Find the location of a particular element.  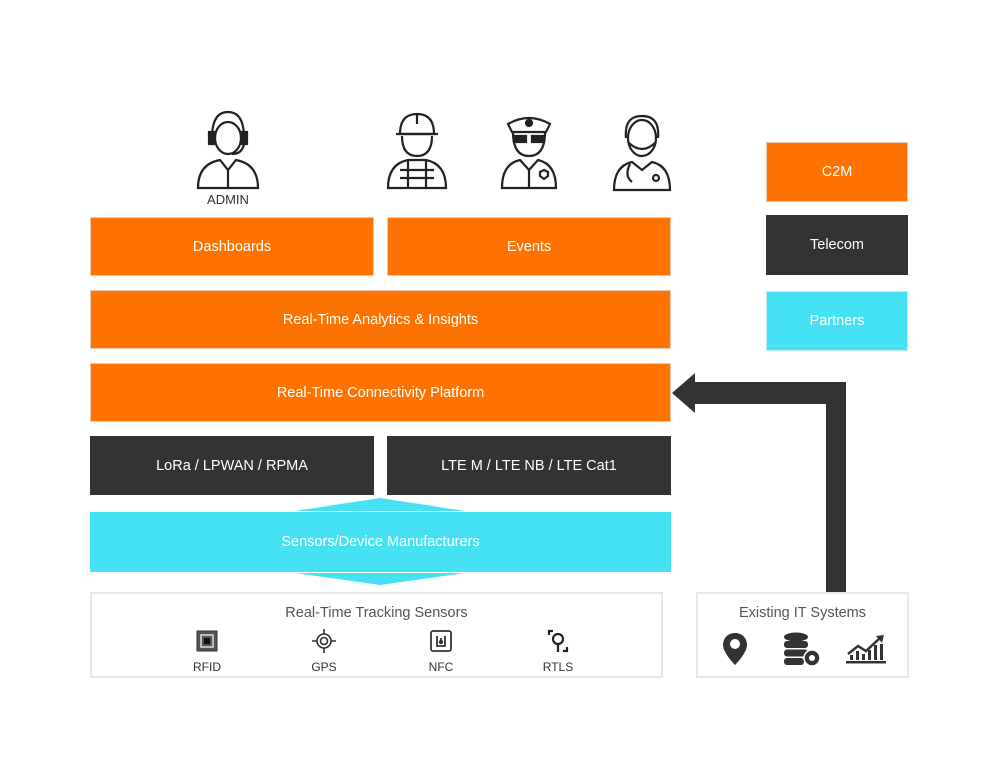

sensors-arrow-shape is located at coordinates (380, 541).